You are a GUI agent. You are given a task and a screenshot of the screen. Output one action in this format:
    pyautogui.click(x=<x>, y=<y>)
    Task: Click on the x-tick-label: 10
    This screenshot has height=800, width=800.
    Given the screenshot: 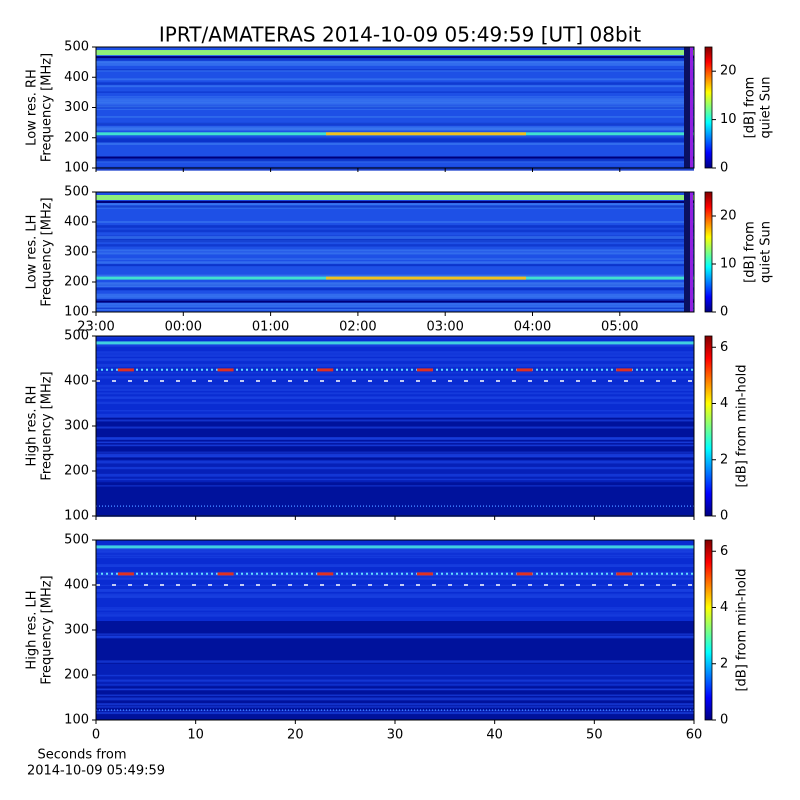 What is the action you would take?
    pyautogui.click(x=195, y=735)
    